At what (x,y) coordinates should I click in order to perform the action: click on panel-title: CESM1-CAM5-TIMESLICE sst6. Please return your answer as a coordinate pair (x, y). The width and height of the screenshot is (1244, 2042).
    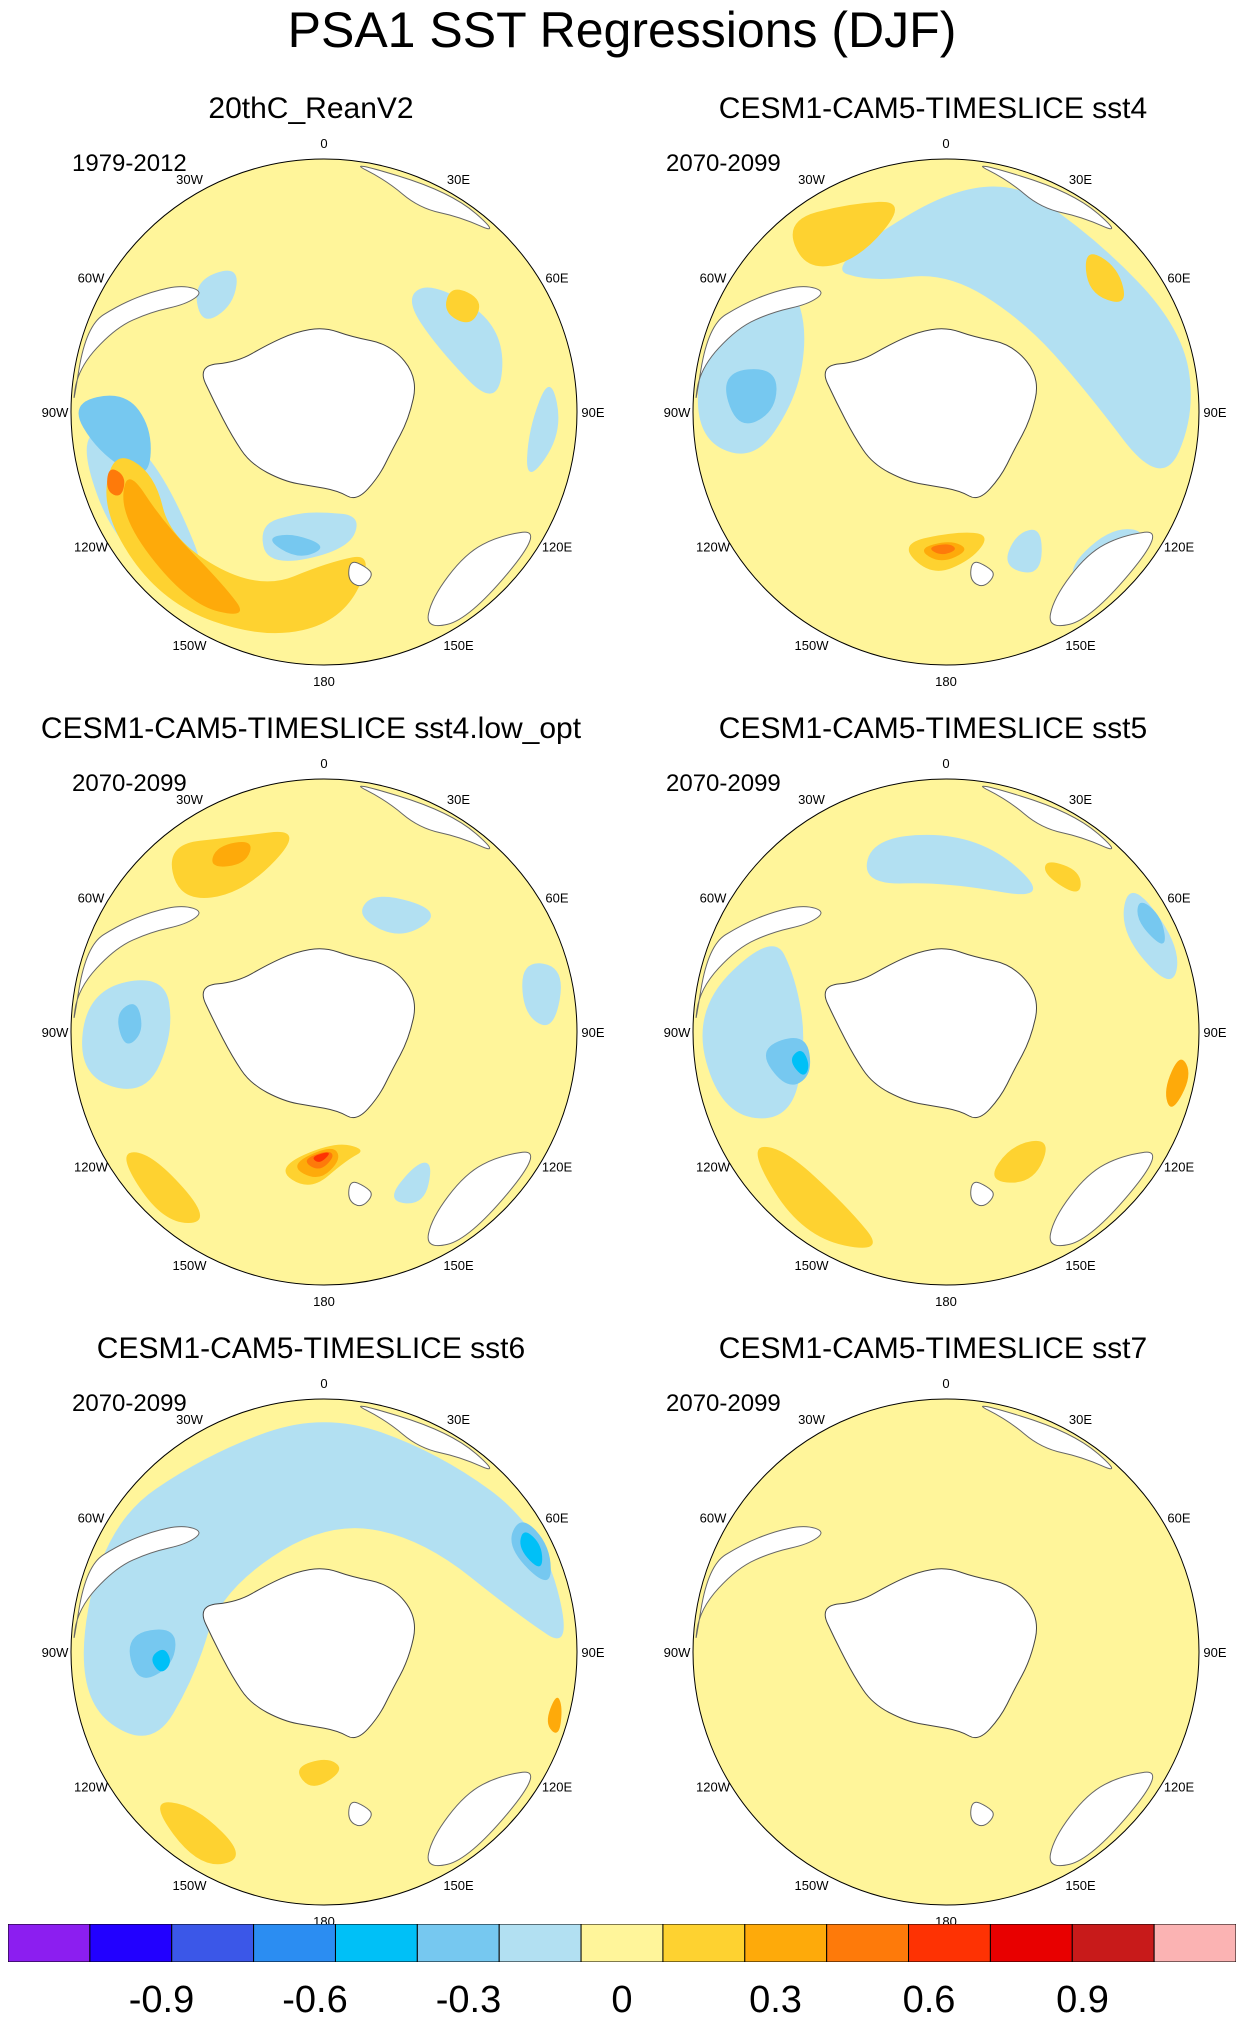
    Looking at the image, I should click on (311, 1348).